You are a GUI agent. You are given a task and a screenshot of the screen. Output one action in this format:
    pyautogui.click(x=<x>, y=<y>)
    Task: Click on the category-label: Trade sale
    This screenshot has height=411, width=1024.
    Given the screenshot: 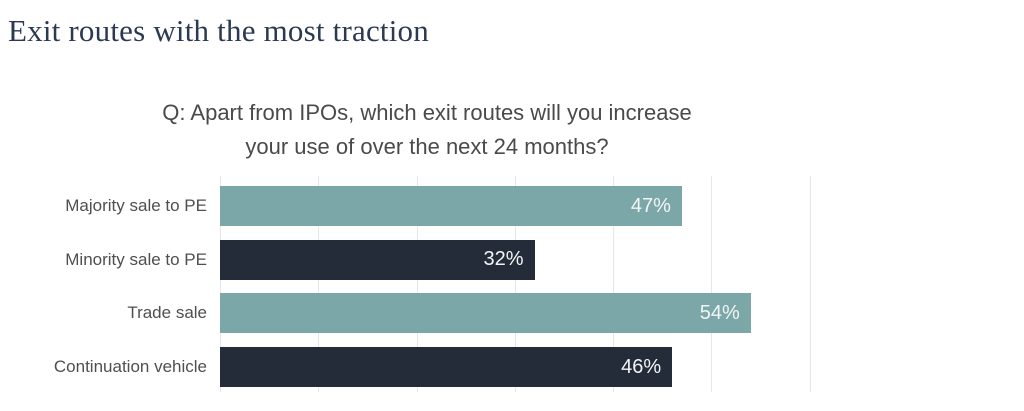 What is the action you would take?
    pyautogui.click(x=167, y=313)
    